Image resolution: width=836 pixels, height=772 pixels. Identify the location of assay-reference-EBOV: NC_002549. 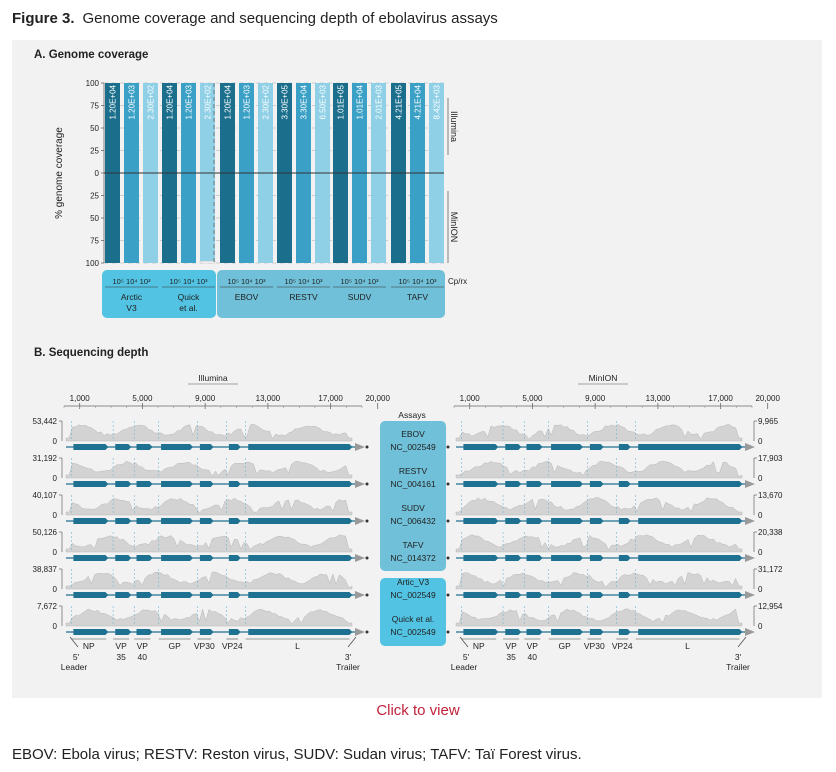
(413, 447).